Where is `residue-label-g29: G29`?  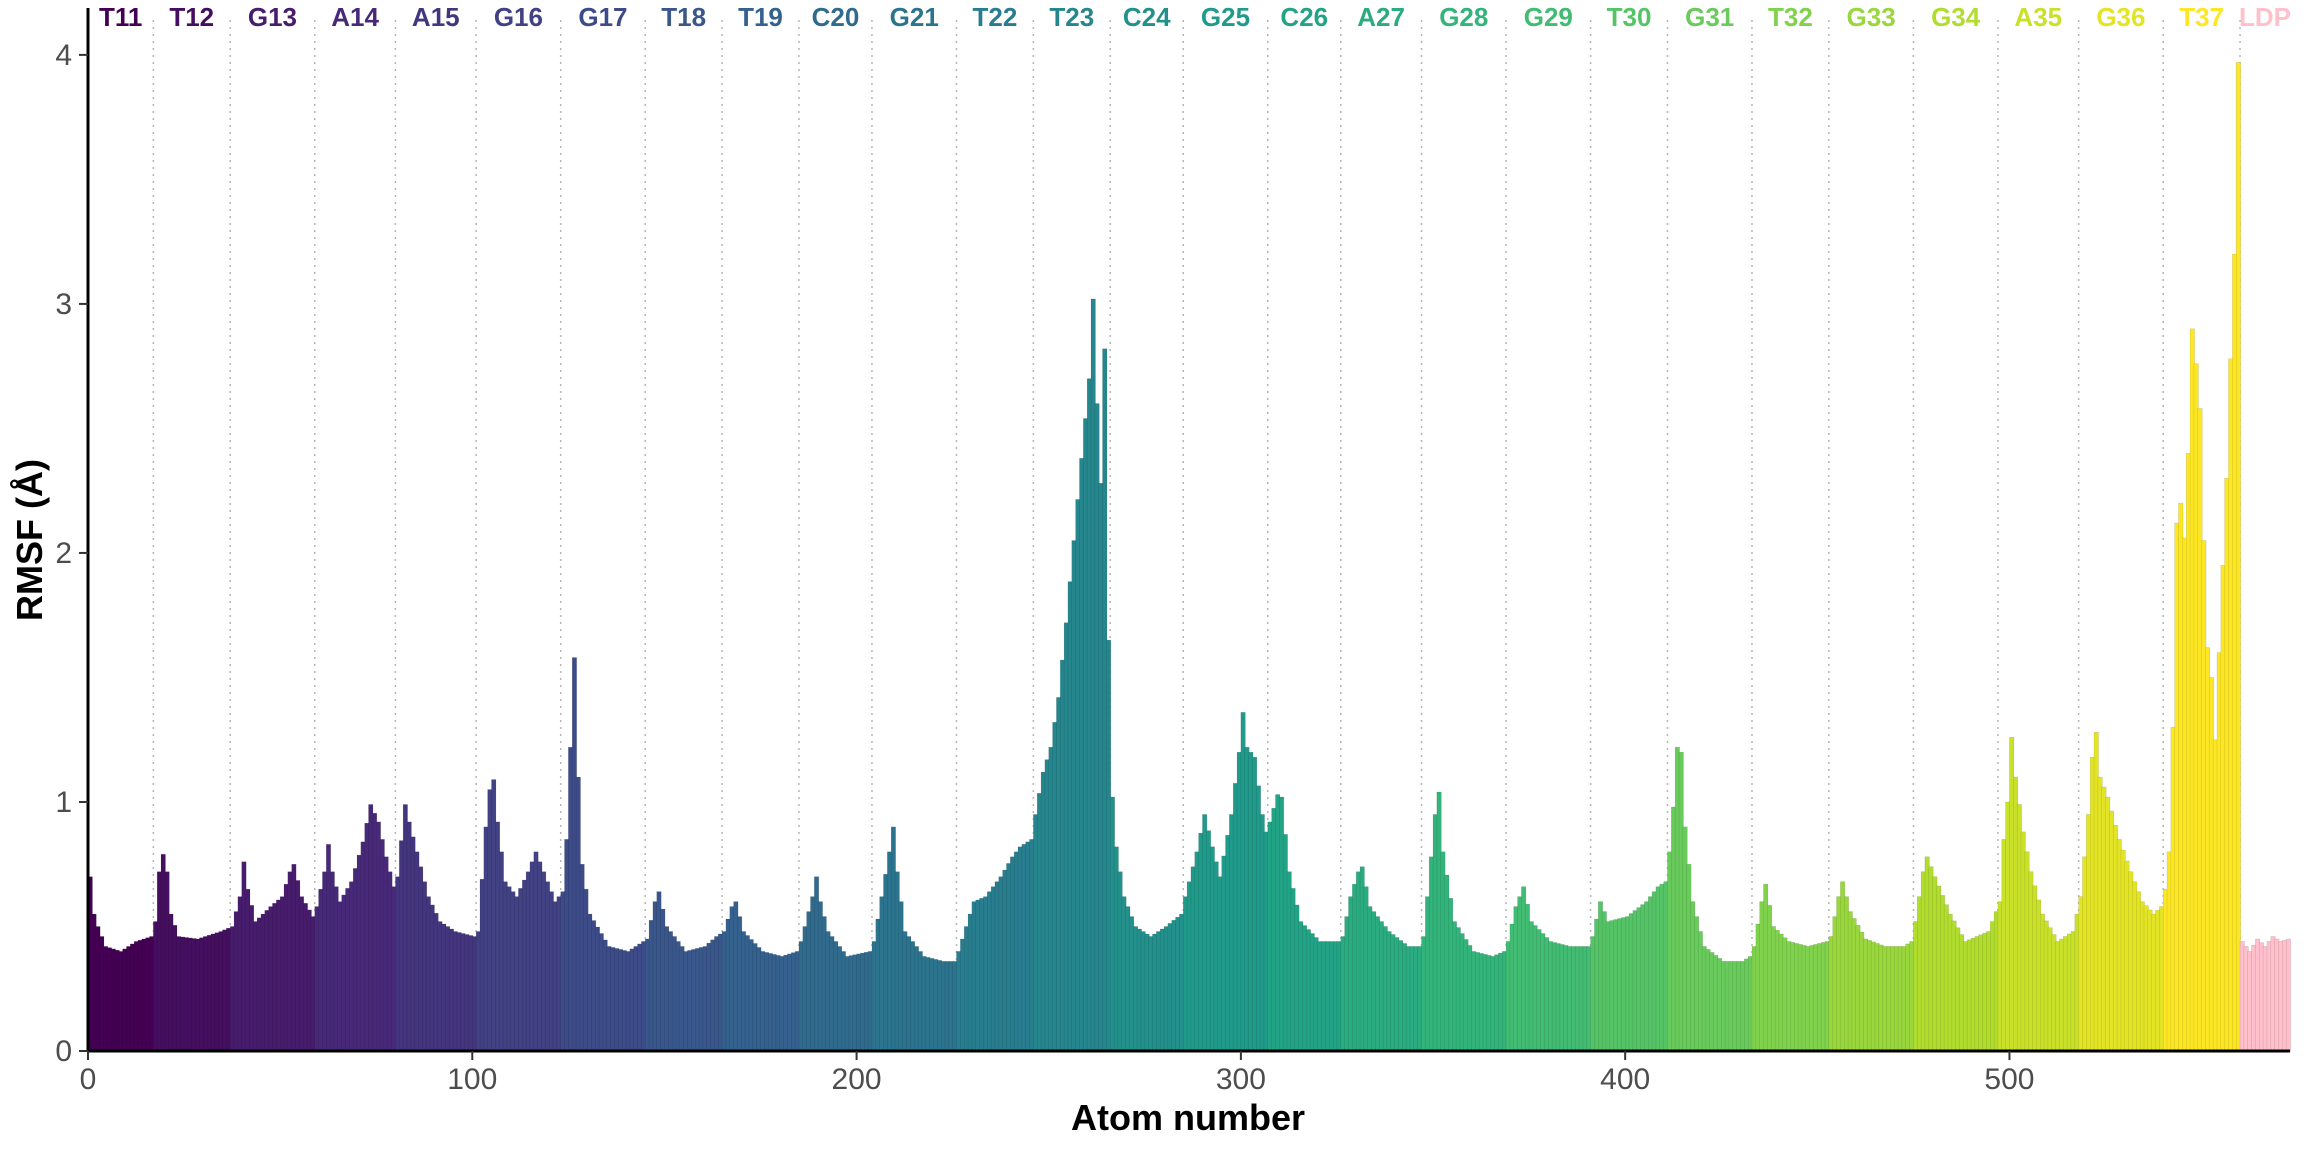
residue-label-g29: G29 is located at coordinates (1548, 17).